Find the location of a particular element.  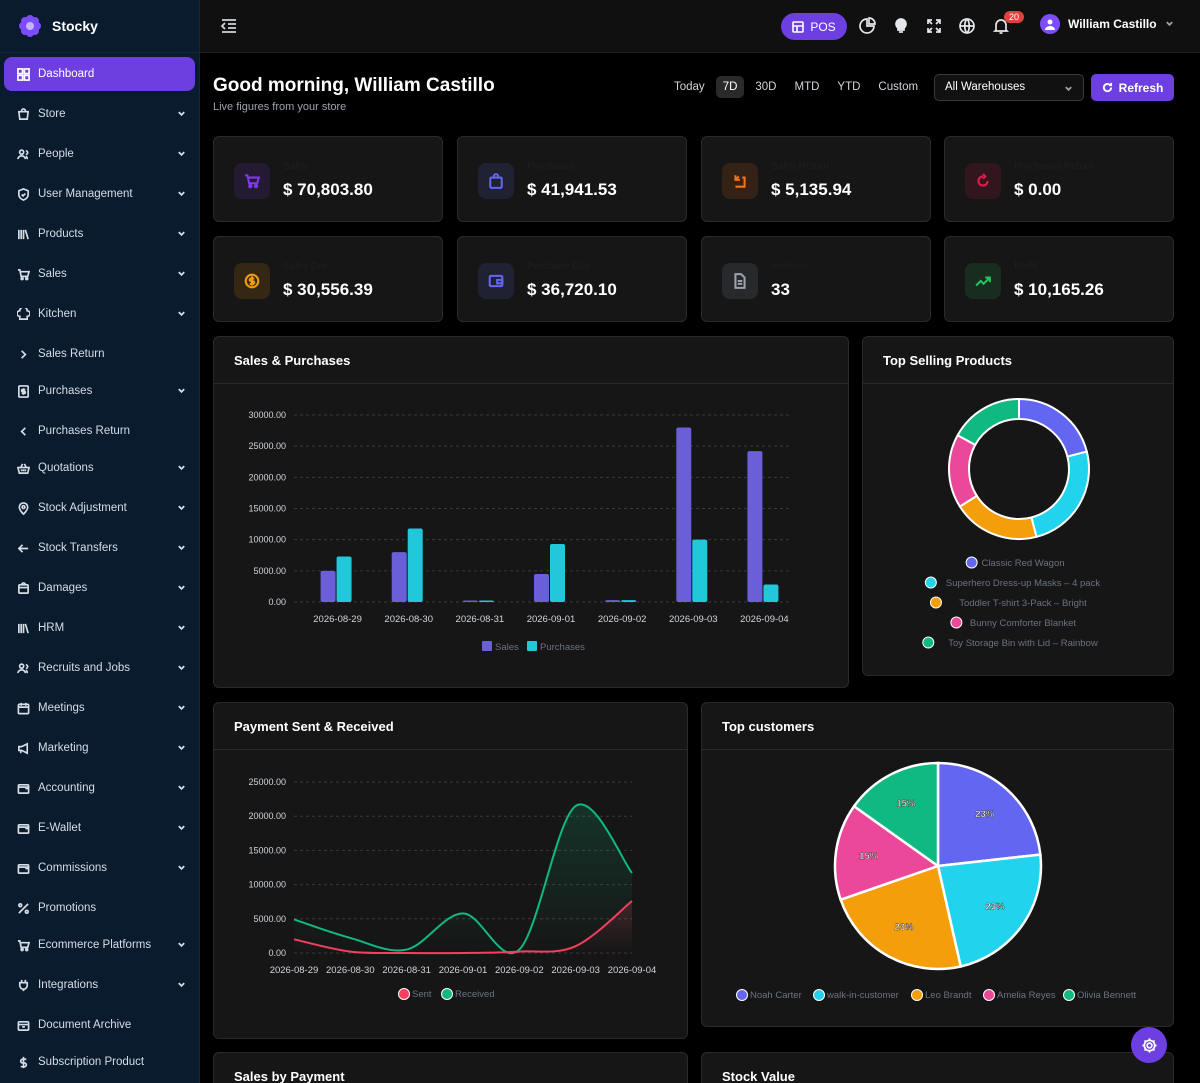

sidebar-item-stock-transfers: Stock Transfers is located at coordinates (99, 548).